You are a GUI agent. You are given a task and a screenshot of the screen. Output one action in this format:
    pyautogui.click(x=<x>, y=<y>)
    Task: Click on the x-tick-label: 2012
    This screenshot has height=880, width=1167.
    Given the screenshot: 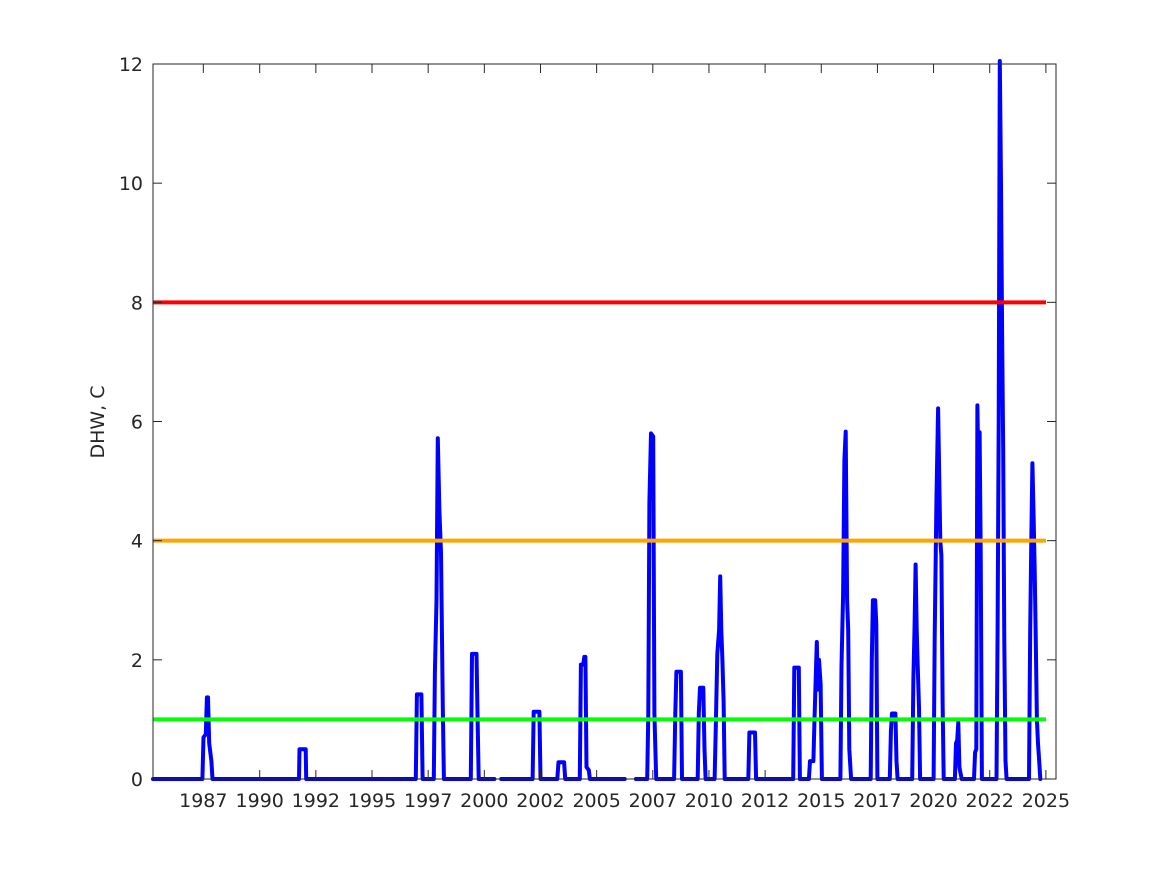 What is the action you would take?
    pyautogui.click(x=765, y=801)
    